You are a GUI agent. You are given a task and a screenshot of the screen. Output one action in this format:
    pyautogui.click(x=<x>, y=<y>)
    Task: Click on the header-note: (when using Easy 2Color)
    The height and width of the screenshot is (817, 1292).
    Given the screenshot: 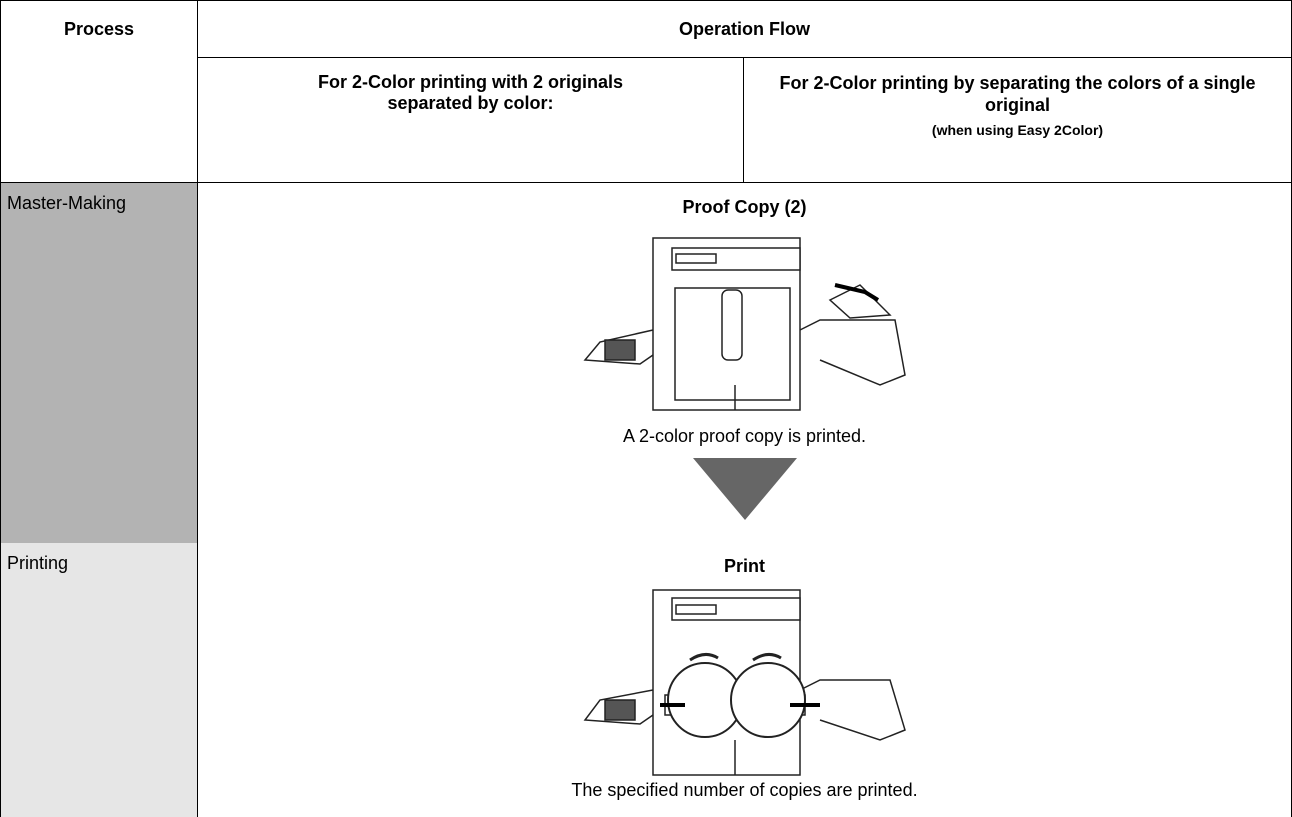 What is the action you would take?
    pyautogui.click(x=1017, y=130)
    